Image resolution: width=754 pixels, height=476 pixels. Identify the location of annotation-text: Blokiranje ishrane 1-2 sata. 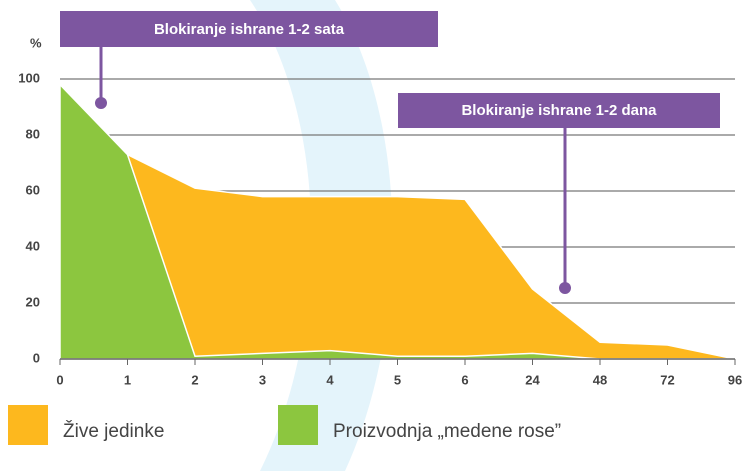
(249, 29).